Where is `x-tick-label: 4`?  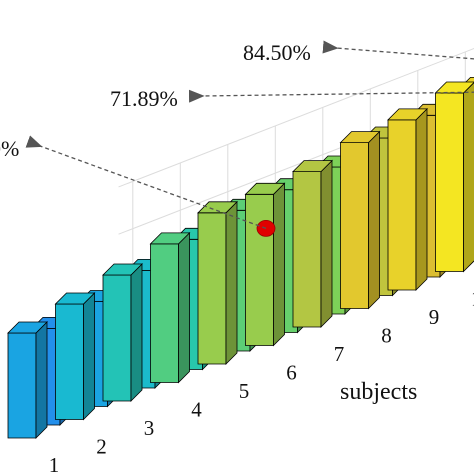
x-tick-label: 4 is located at coordinates (196, 410).